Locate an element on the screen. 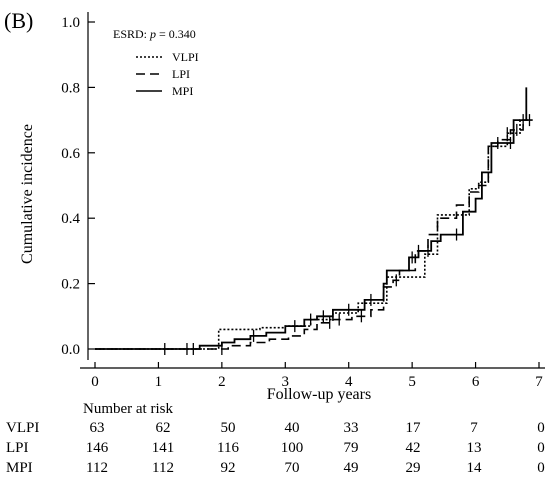 The height and width of the screenshot is (478, 550). risk-value: 33 is located at coordinates (351, 428).